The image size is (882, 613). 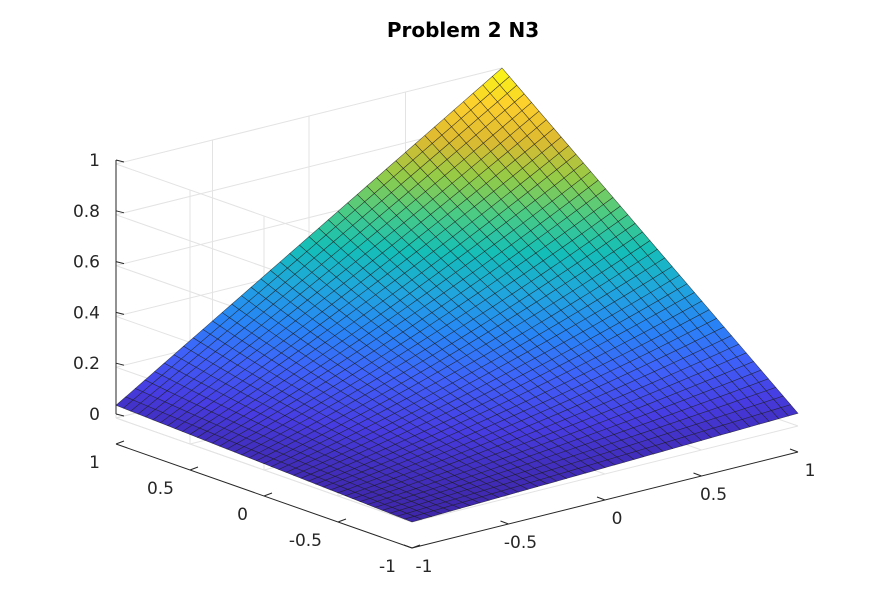 I want to click on y-tick-label: 0, so click(x=242, y=515).